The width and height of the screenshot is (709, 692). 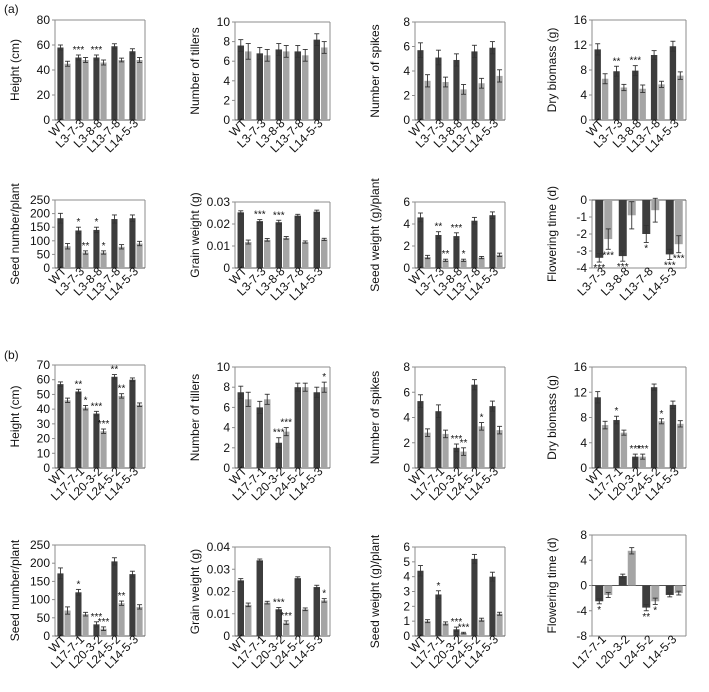 What do you see at coordinates (552, 70) in the screenshot?
I see `y-axis-label: Dry biomass (g)` at bounding box center [552, 70].